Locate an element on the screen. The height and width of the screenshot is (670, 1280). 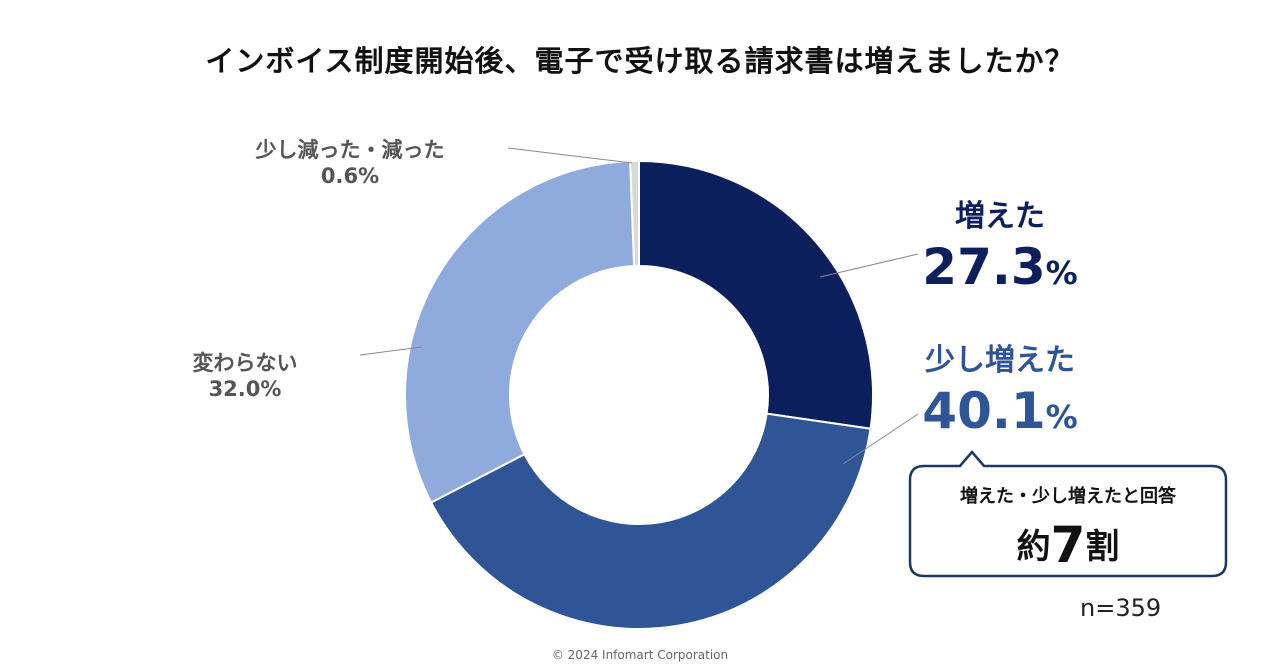
slice-value-increased: 27.3% is located at coordinates (1000, 266).